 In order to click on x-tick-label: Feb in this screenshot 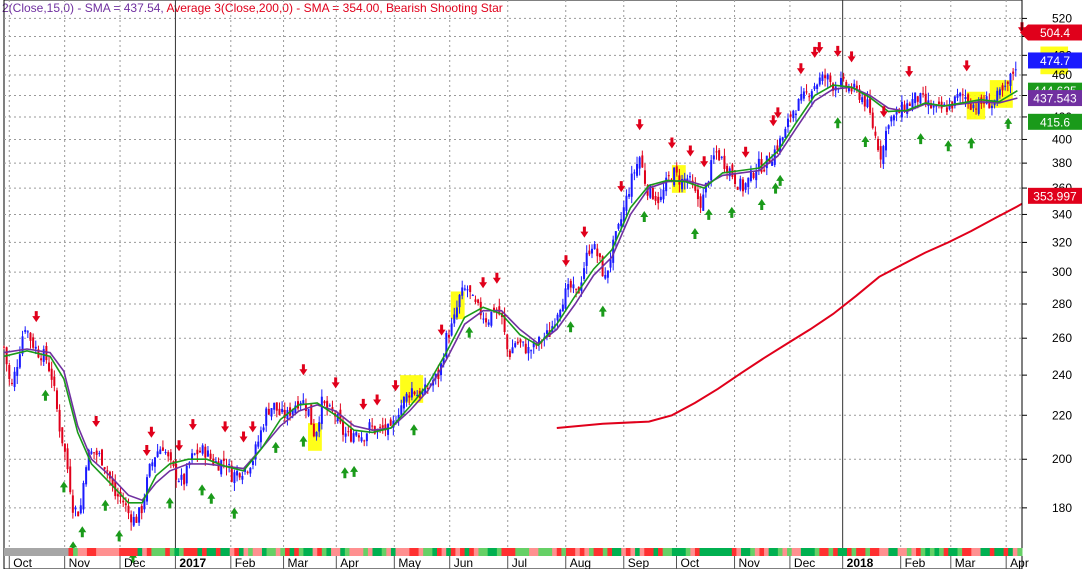, I will do `click(245, 562)`.